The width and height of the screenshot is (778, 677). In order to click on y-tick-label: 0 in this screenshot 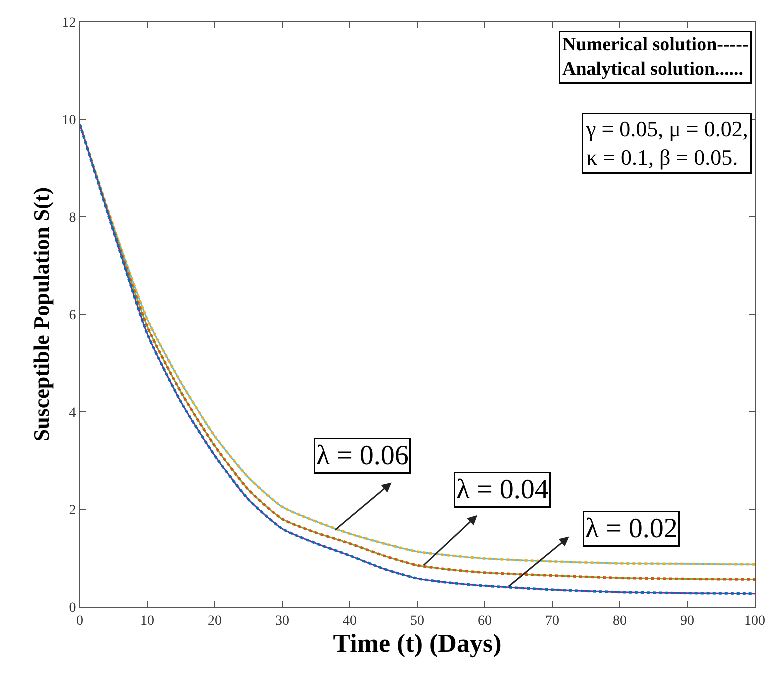, I will do `click(72, 608)`.